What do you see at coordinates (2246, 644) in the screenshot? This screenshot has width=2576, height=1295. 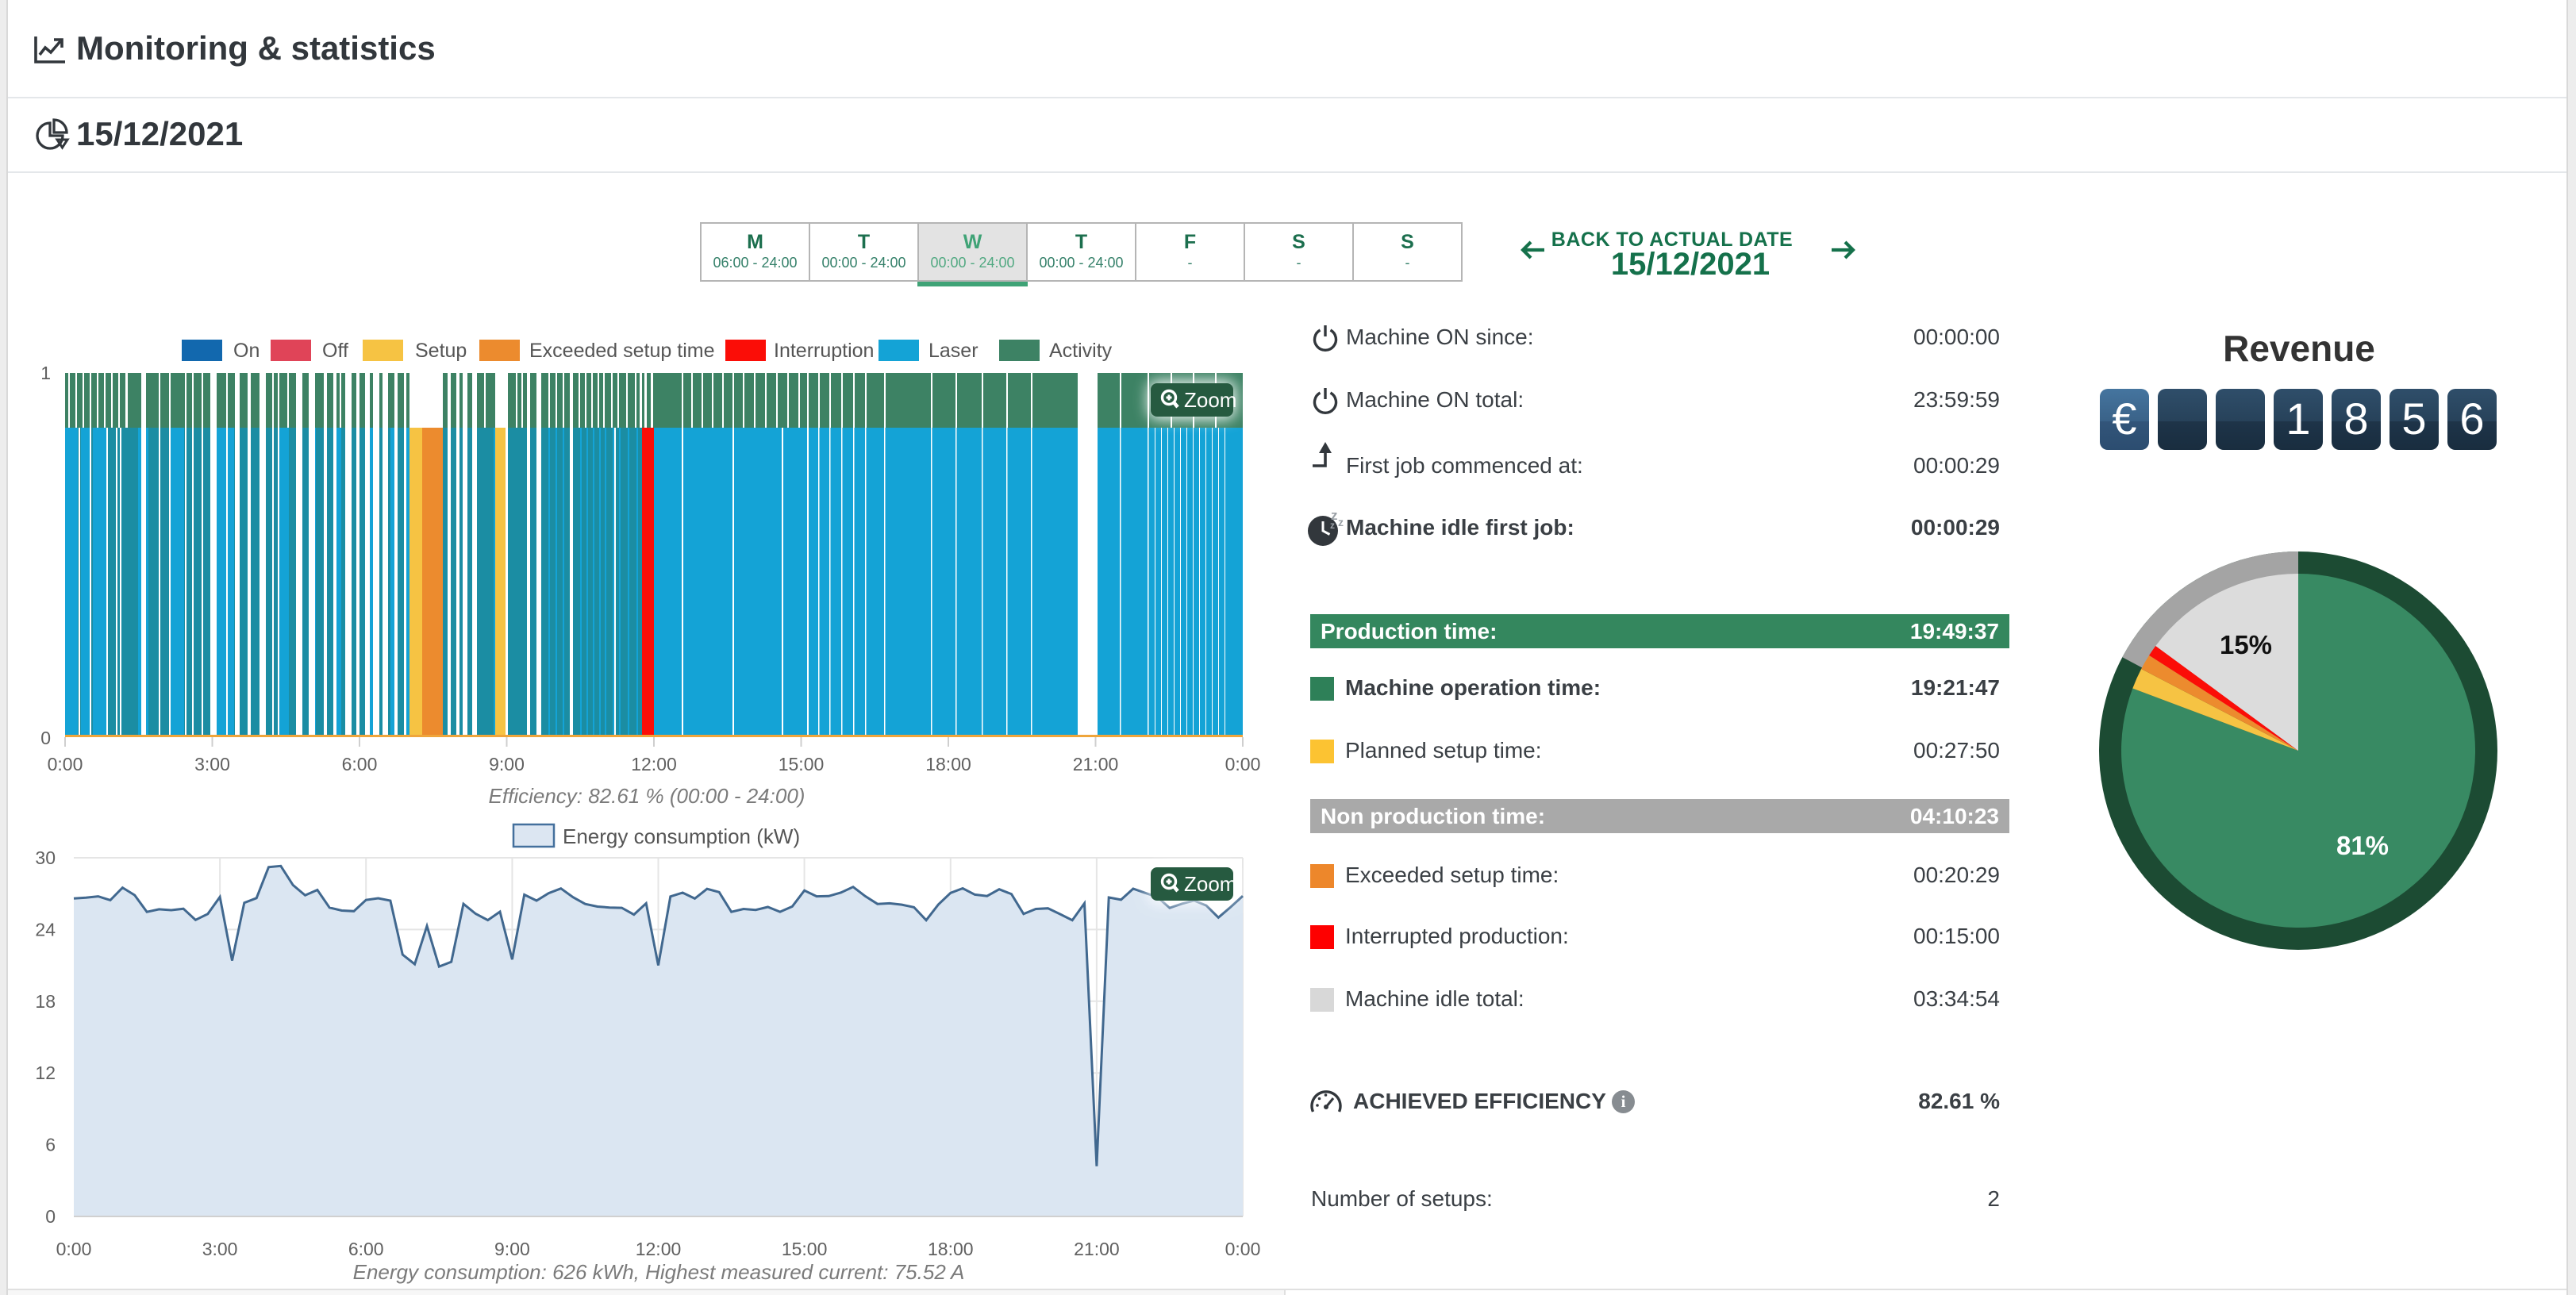 I see `svg-text: 15%` at bounding box center [2246, 644].